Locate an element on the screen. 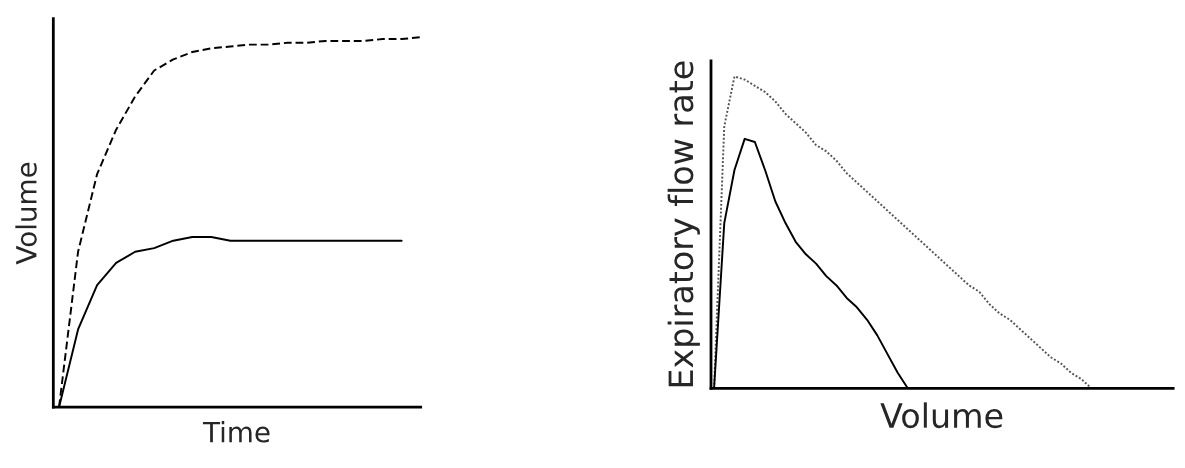  x-axis-title: Volume is located at coordinates (941, 415).